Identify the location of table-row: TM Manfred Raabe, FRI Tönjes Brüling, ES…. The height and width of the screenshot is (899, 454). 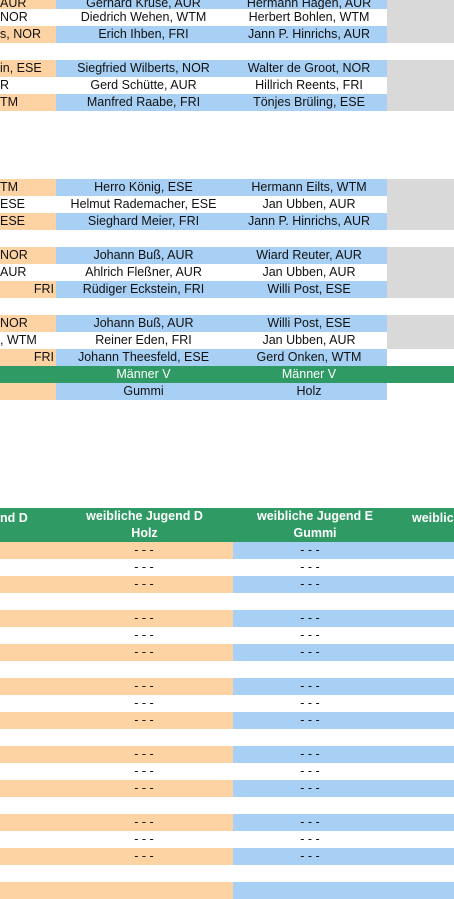
(227, 102).